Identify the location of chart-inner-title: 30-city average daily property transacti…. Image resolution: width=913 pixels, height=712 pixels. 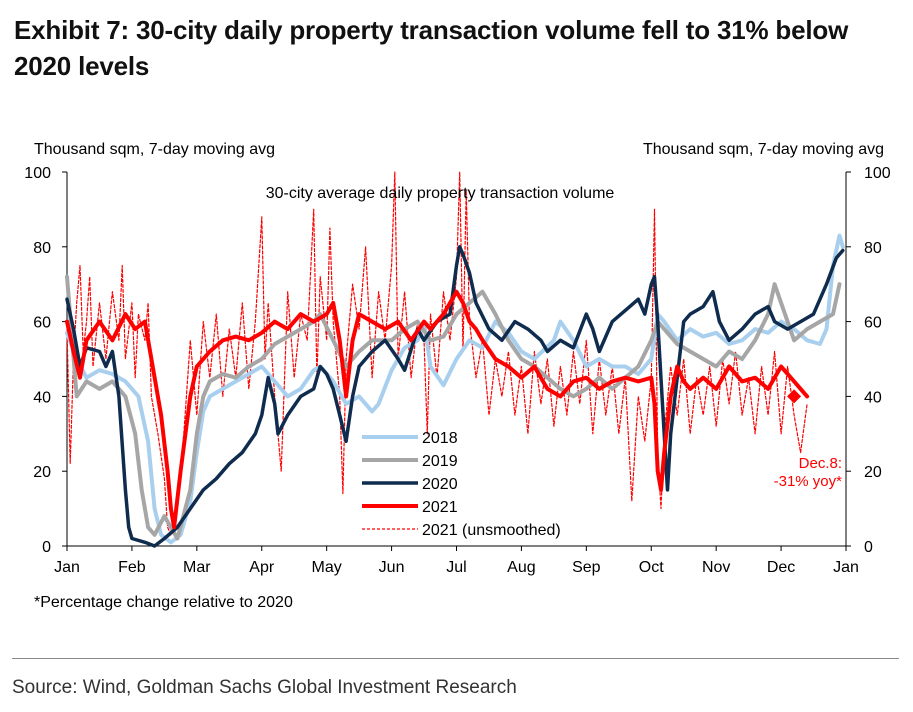
(440, 193).